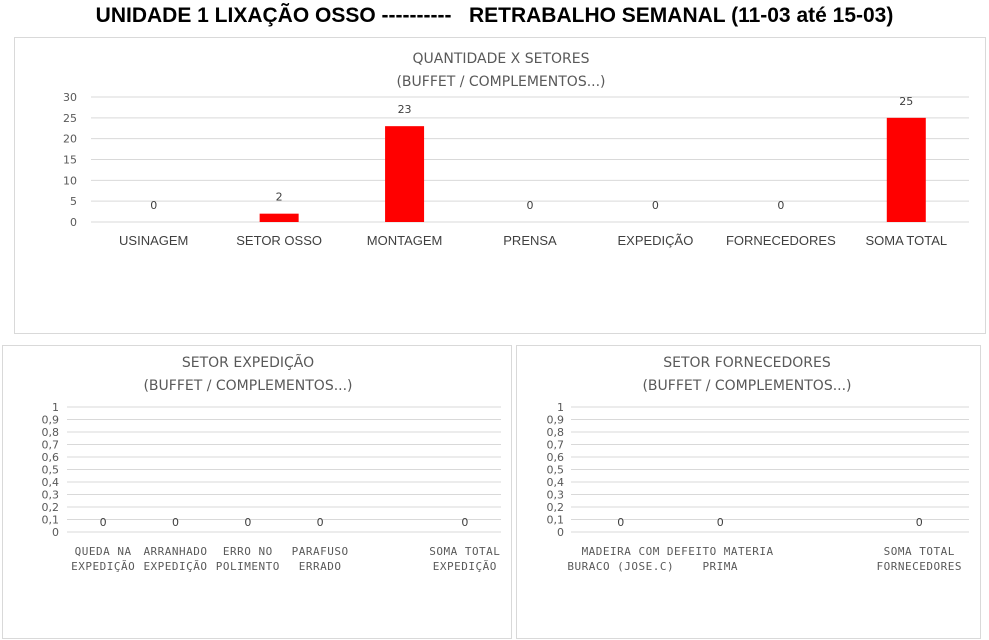 This screenshot has width=989, height=640. What do you see at coordinates (70, 160) in the screenshot?
I see `y-tick-label: 15` at bounding box center [70, 160].